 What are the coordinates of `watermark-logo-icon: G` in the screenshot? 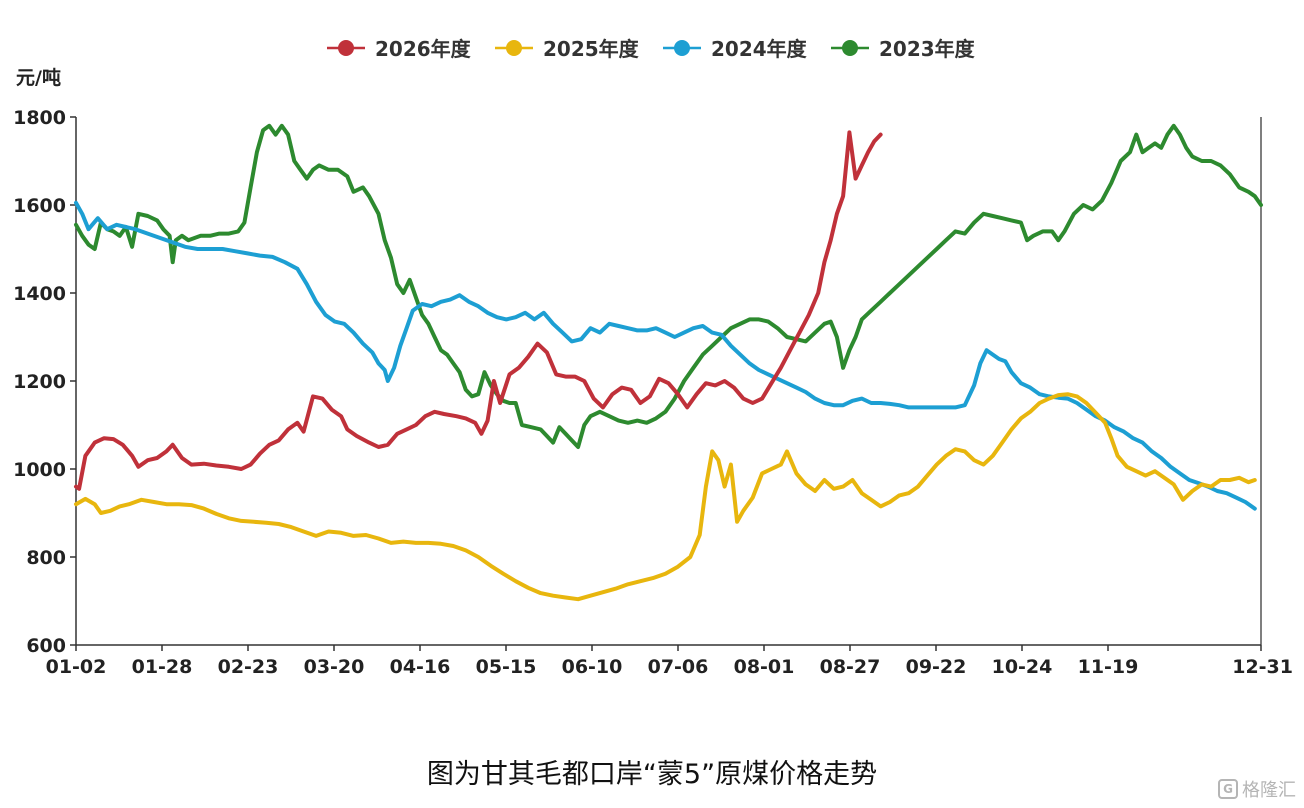 It's located at (1228, 789).